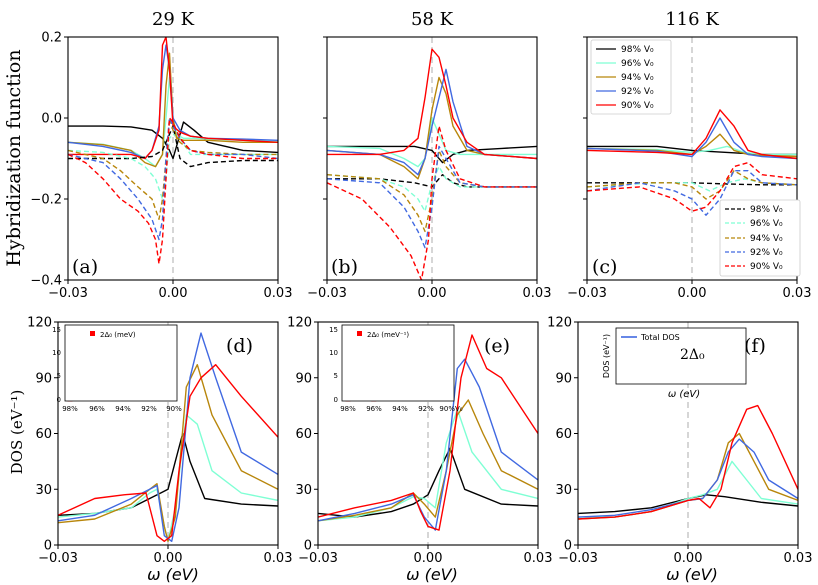  I want to click on series-a-98-v0-solid-, so click(173, 140).